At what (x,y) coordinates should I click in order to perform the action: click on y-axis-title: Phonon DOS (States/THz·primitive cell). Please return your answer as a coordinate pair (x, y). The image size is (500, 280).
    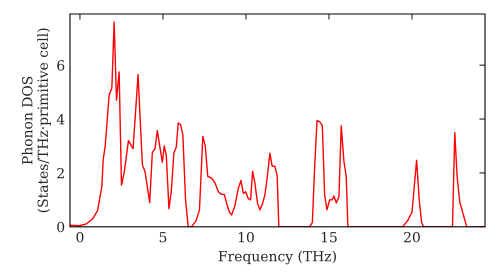
    Looking at the image, I should click on (36, 120).